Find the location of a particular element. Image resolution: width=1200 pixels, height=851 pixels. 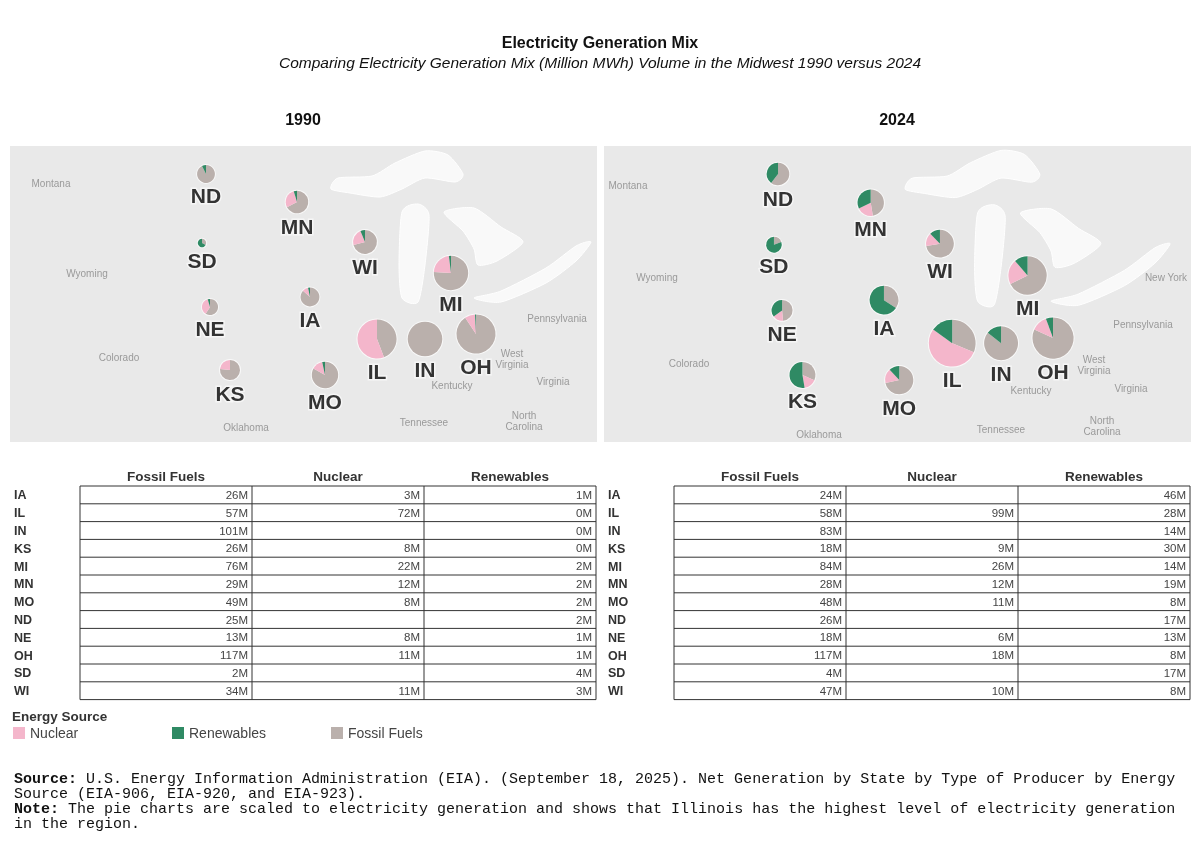

data-label: 48M is located at coordinates (830, 601).